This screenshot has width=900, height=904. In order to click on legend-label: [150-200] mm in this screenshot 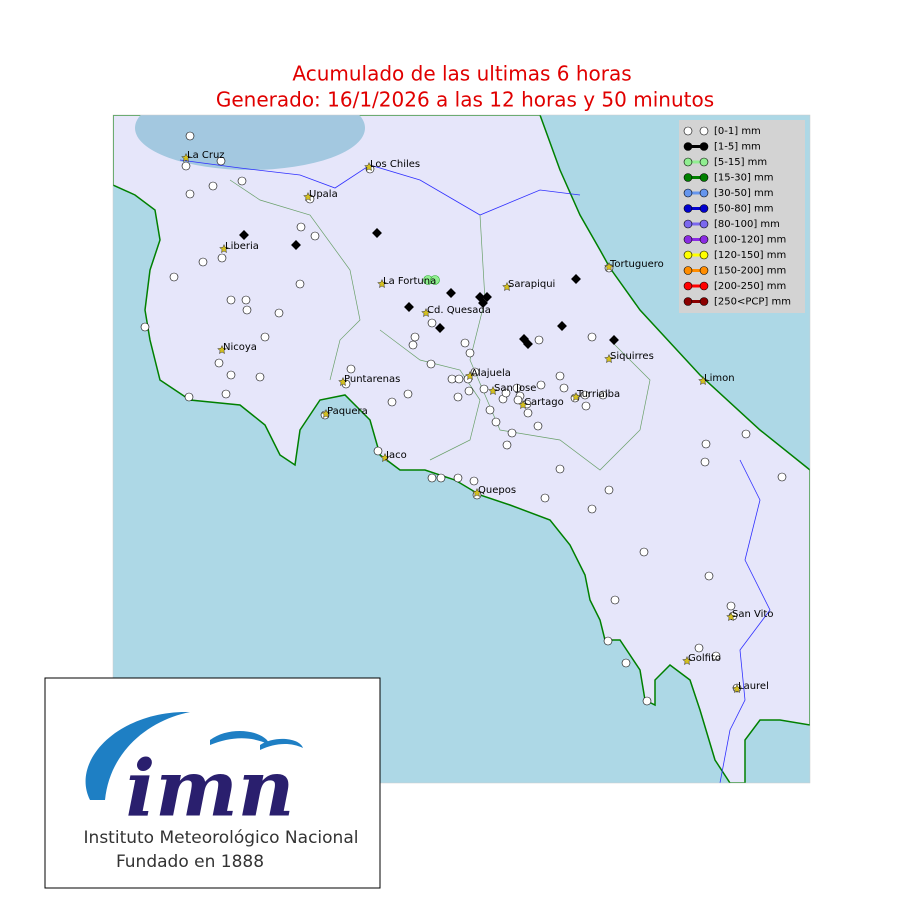, I will do `click(750, 271)`.